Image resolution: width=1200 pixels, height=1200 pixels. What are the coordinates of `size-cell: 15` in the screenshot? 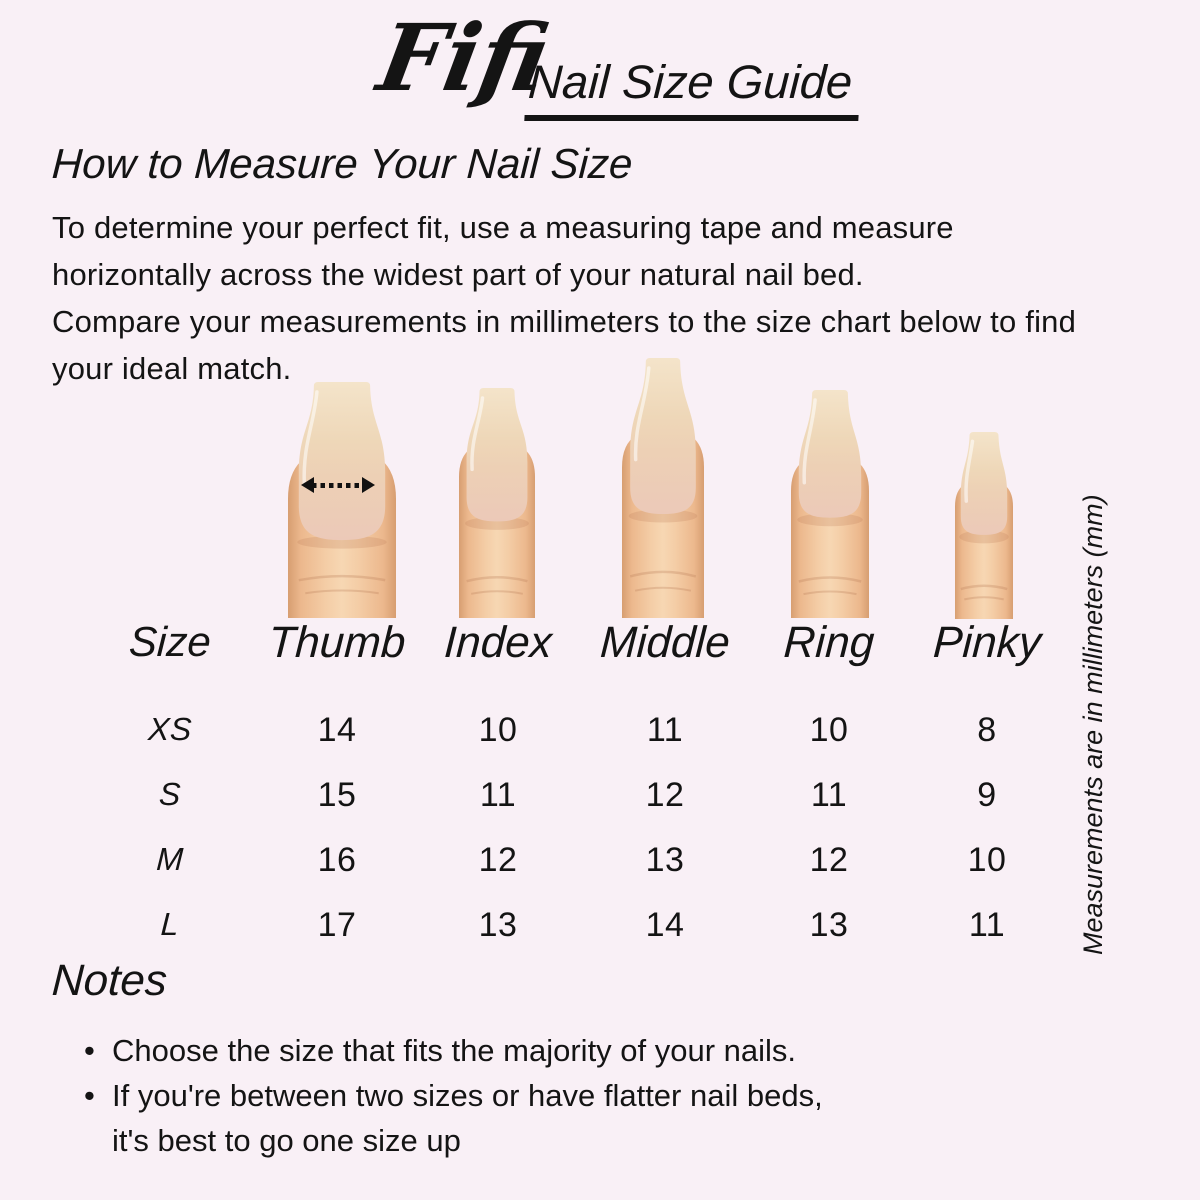 It's located at (337, 795).